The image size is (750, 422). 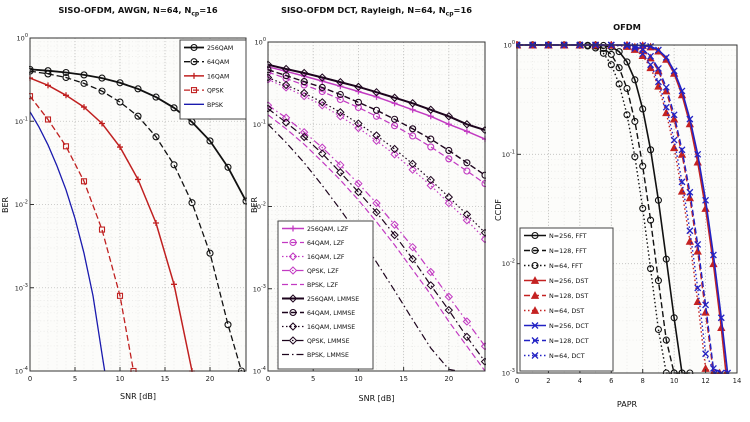 What do you see at coordinates (218, 76) in the screenshot?
I see `legend-label: 16QAM` at bounding box center [218, 76].